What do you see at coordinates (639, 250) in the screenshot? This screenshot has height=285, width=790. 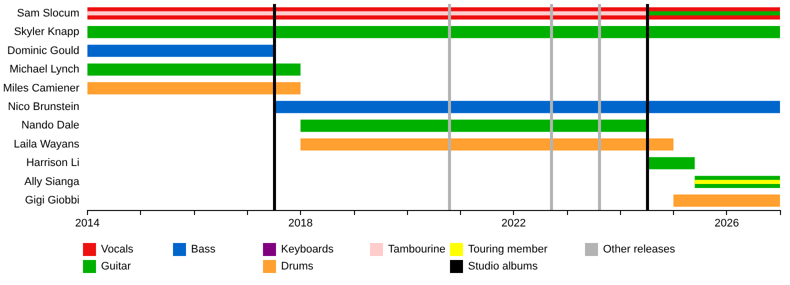 I see `legend-label: Other releases` at bounding box center [639, 250].